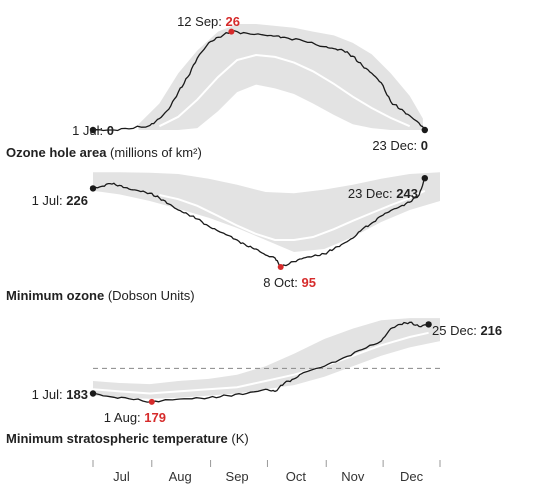  I want to click on end-annotation: 23 Dec: 243, so click(383, 193).